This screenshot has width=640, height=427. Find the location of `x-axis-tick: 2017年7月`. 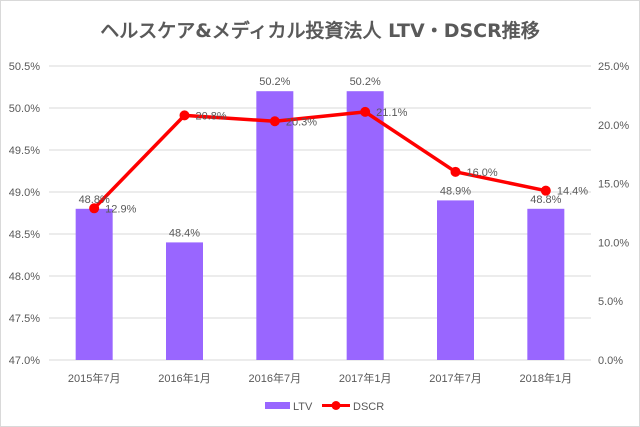

x-axis-tick: 2017年7月 is located at coordinates (455, 378).